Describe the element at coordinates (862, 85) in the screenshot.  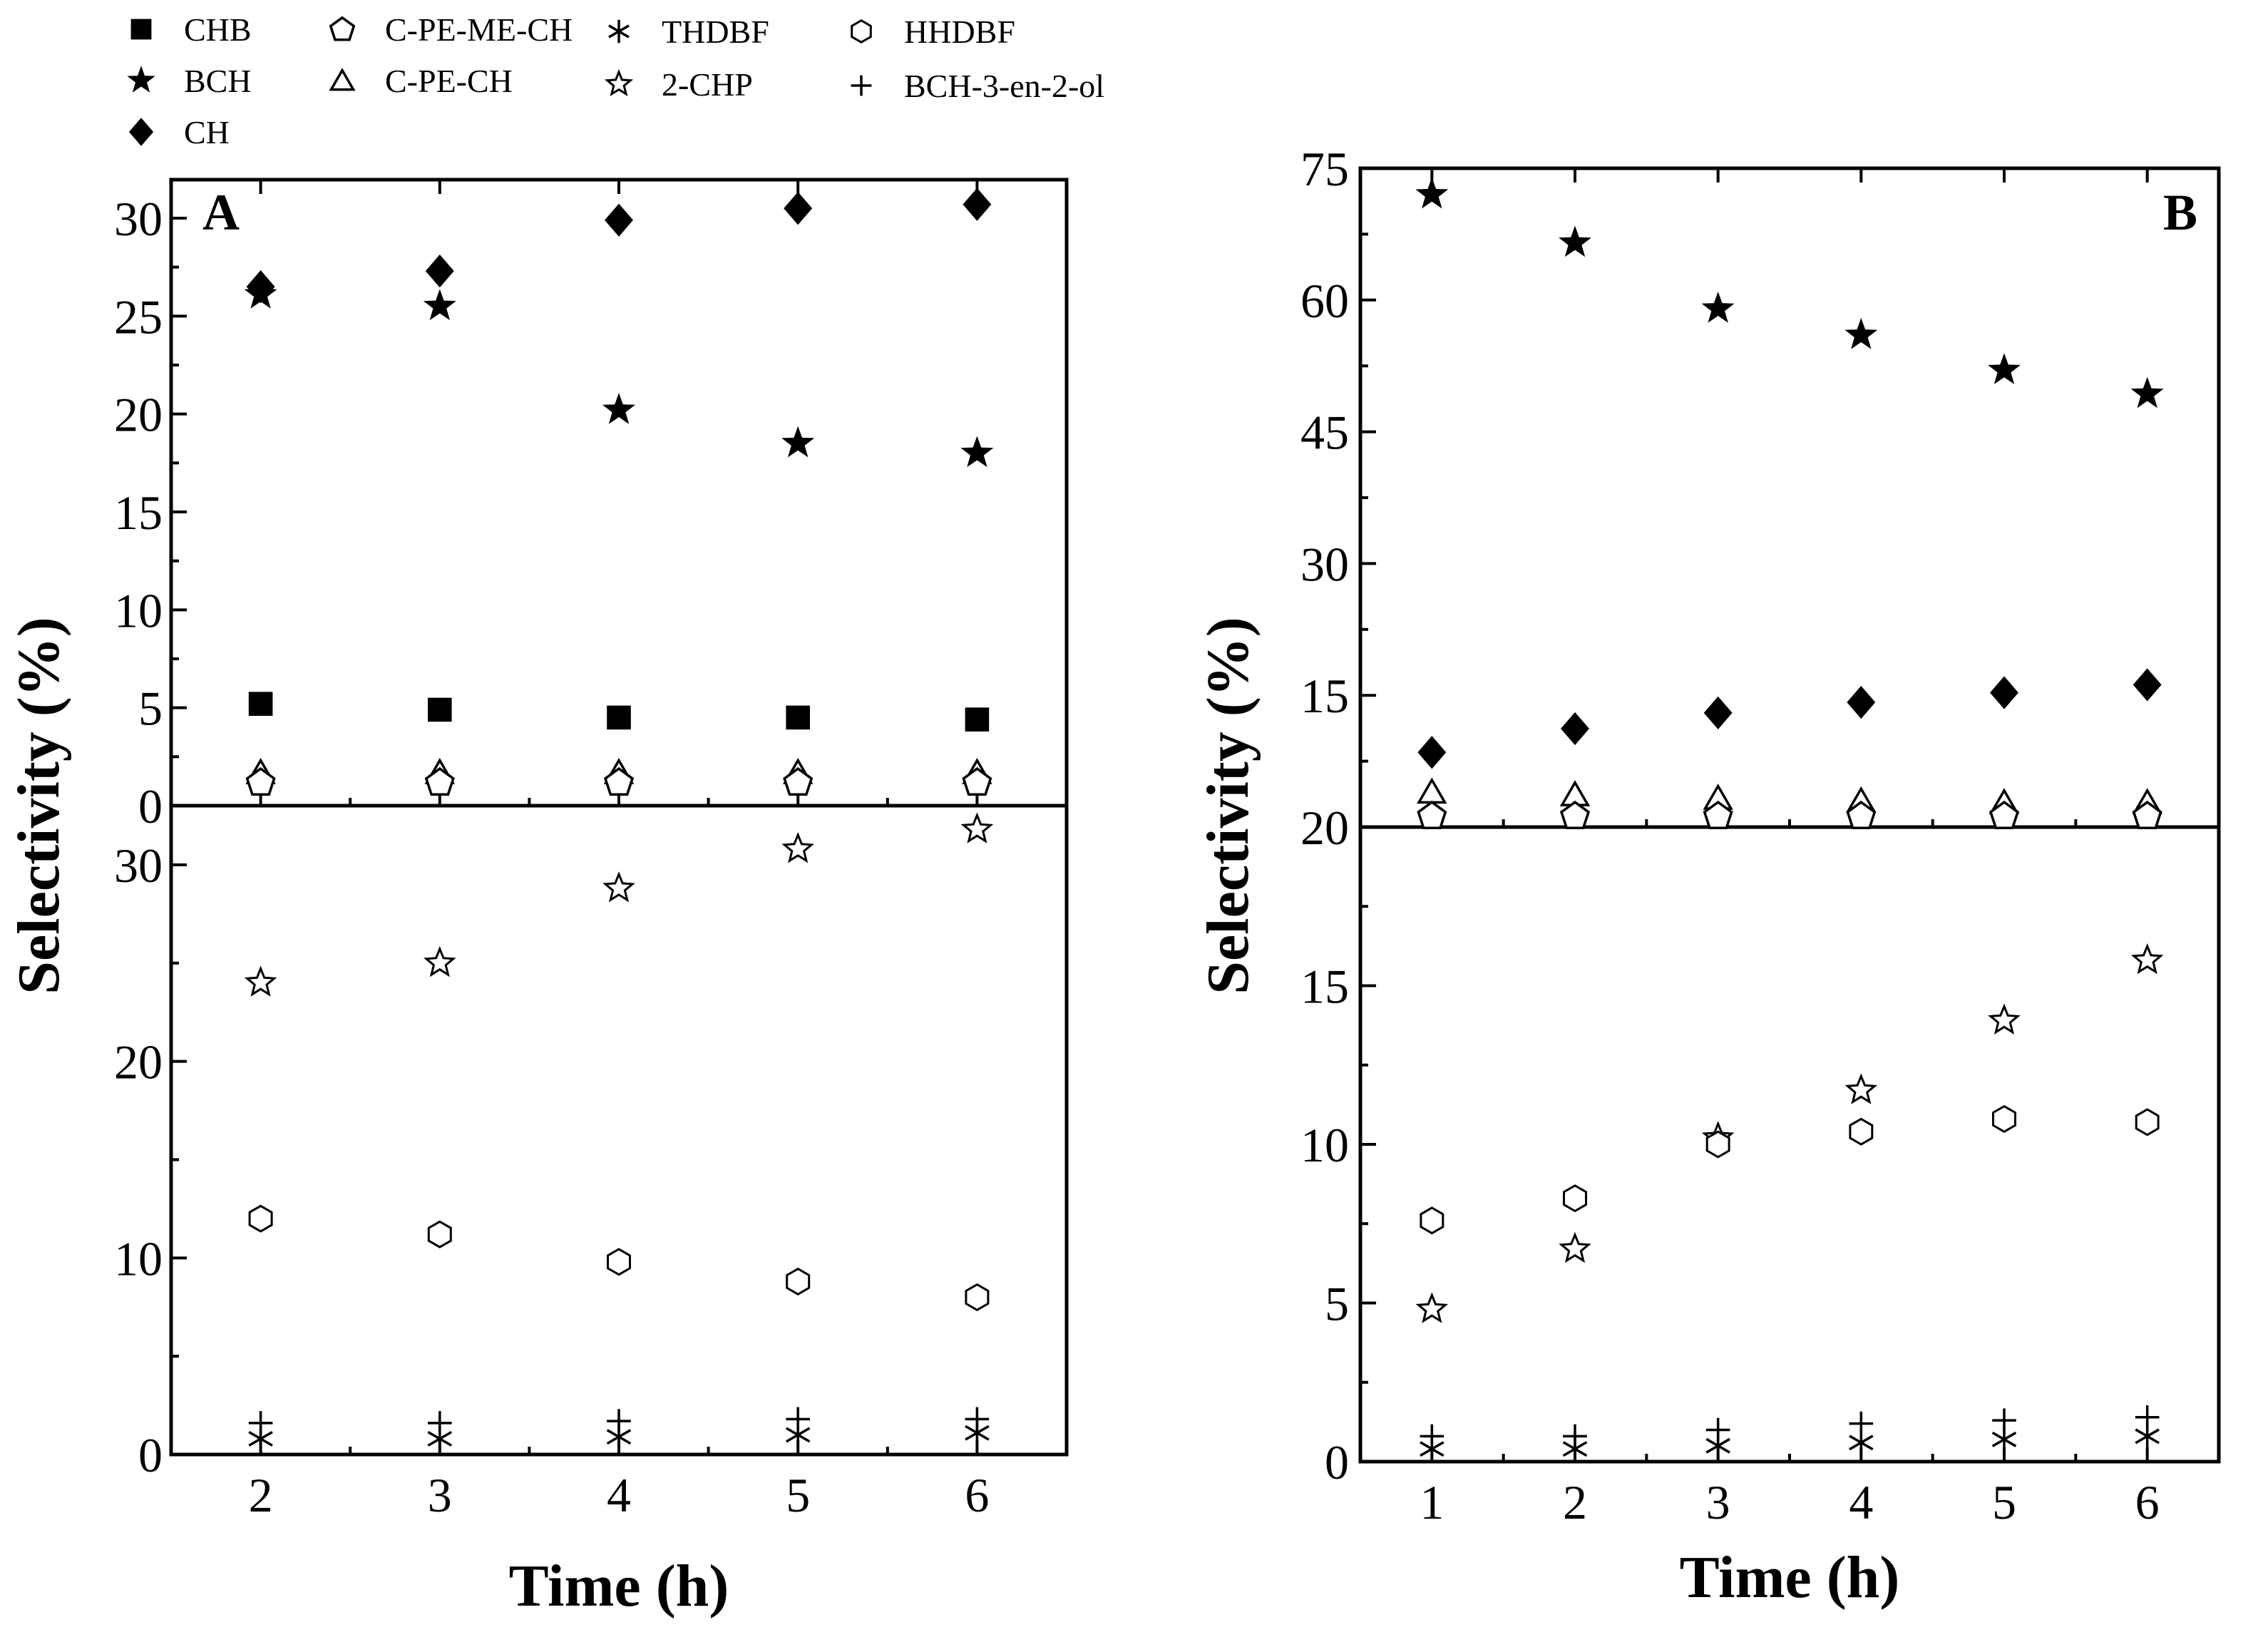
I see `legend-marker-bchol-icon` at that location.